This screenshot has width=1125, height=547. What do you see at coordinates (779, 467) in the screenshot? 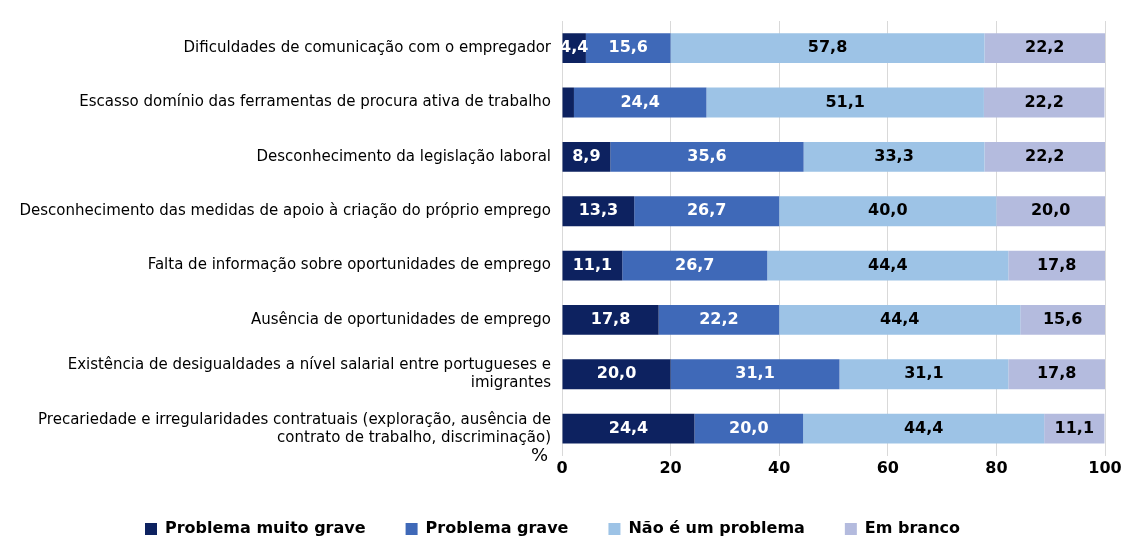
I see `x-tick-label: 40` at bounding box center [779, 467].